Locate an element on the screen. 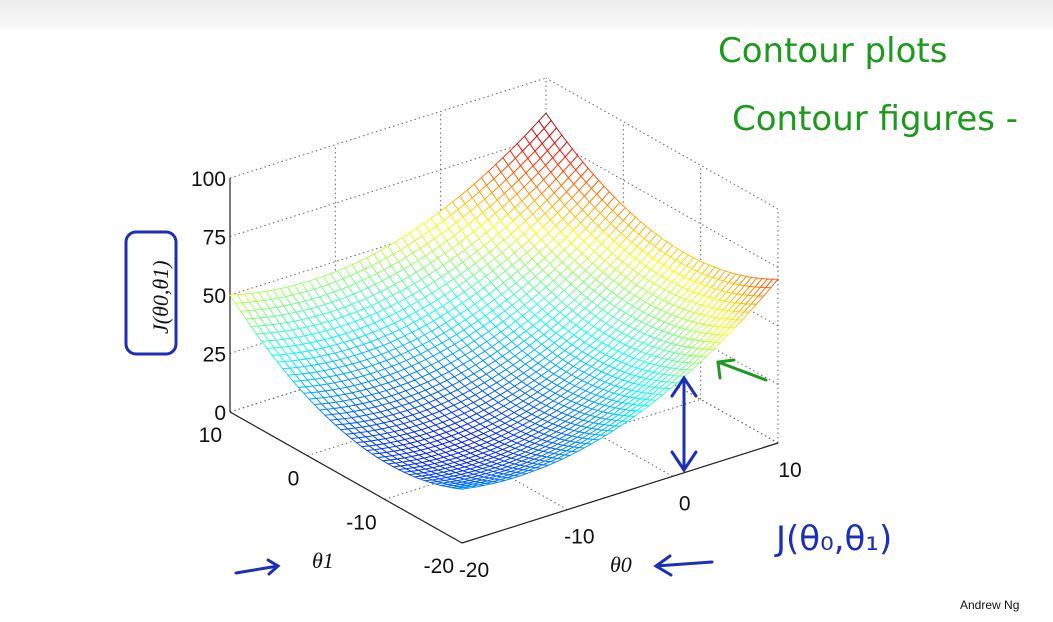 The width and height of the screenshot is (1053, 622). y-tick-label: 0 is located at coordinates (294, 479).